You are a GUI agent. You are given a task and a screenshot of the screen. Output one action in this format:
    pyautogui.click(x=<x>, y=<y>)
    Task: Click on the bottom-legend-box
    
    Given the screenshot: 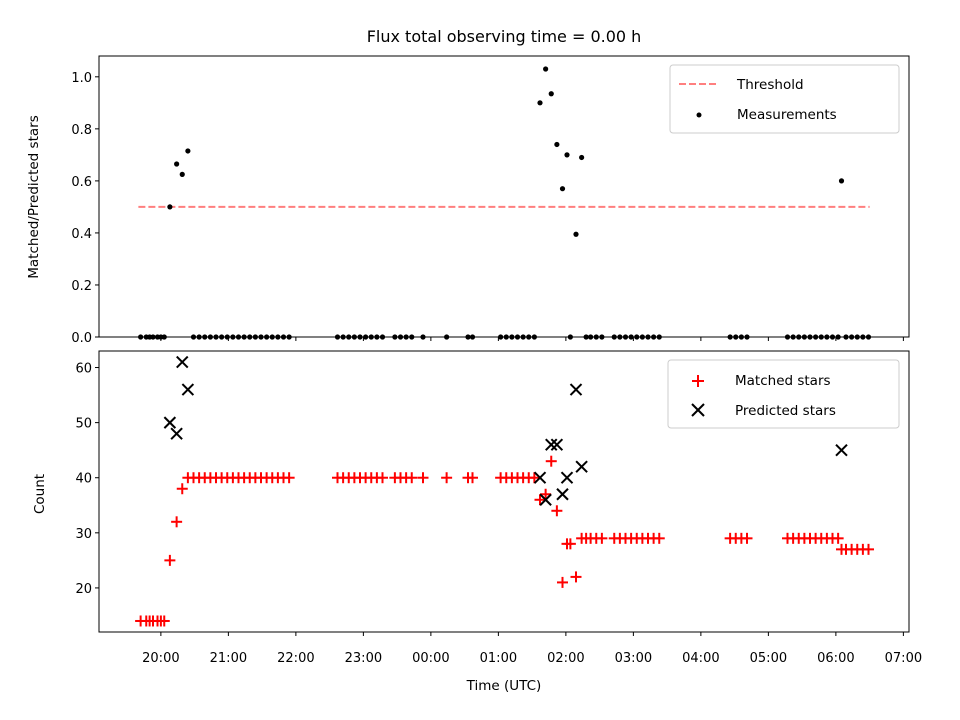 What is the action you would take?
    pyautogui.click(x=783, y=394)
    